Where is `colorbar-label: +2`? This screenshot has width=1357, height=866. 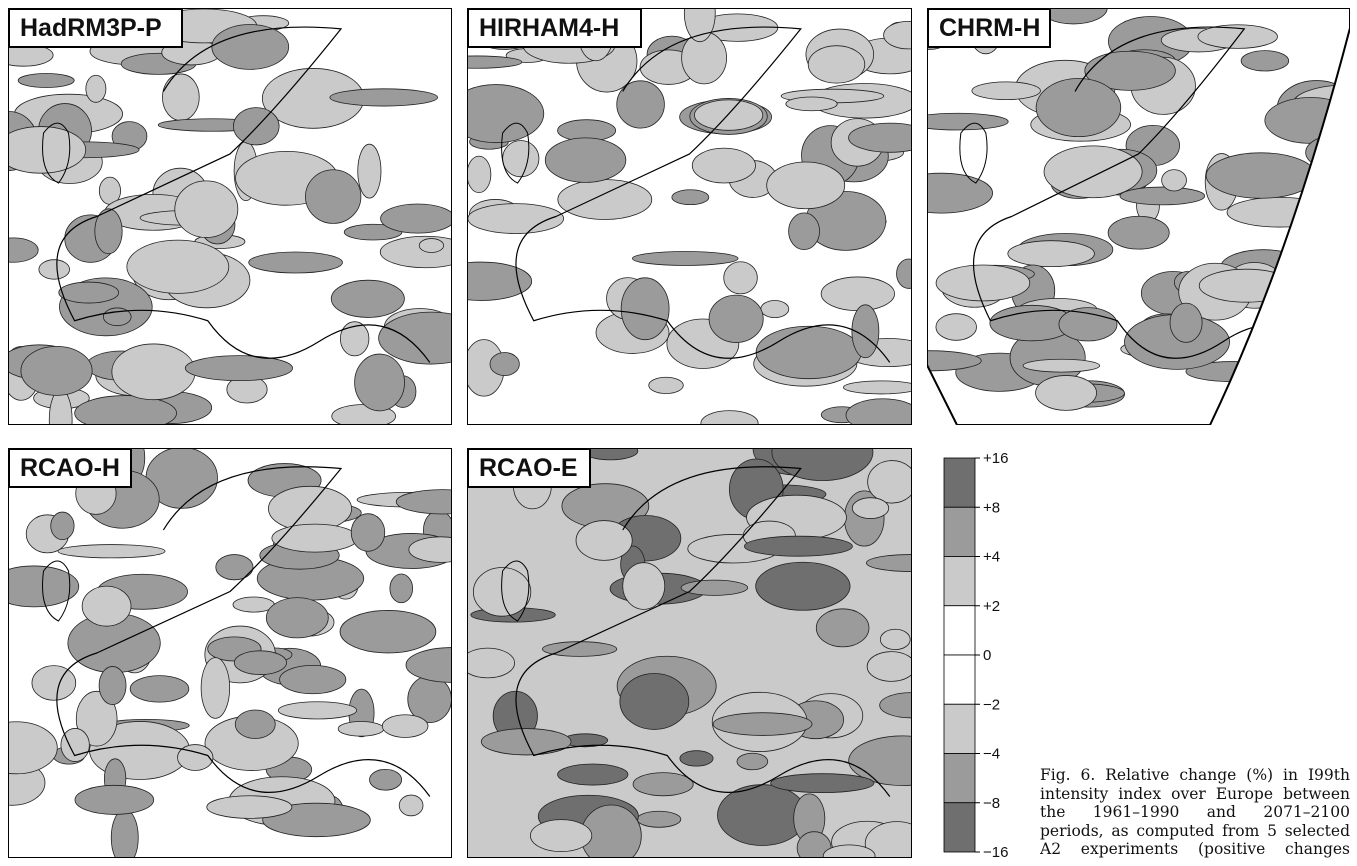
colorbar-label: +2 is located at coordinates (991, 606).